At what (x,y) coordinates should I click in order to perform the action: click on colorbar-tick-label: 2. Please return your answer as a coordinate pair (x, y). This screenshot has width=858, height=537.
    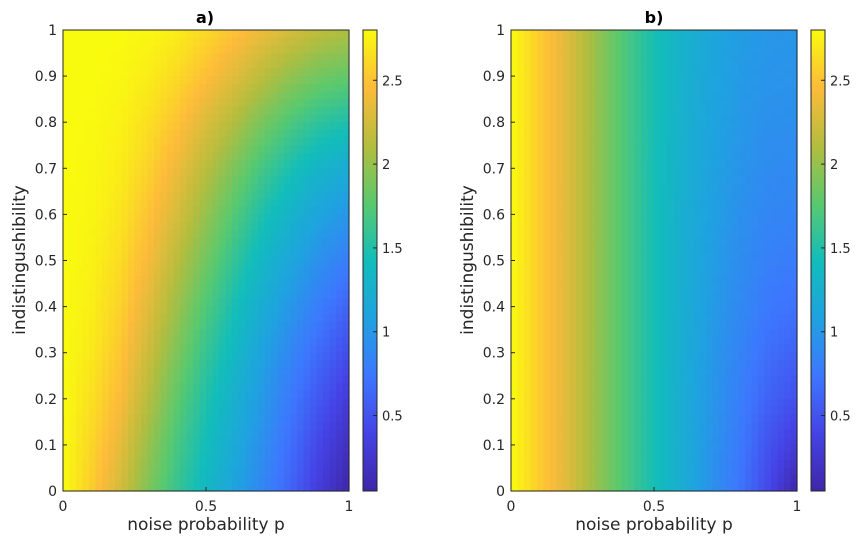
    Looking at the image, I should click on (386, 165).